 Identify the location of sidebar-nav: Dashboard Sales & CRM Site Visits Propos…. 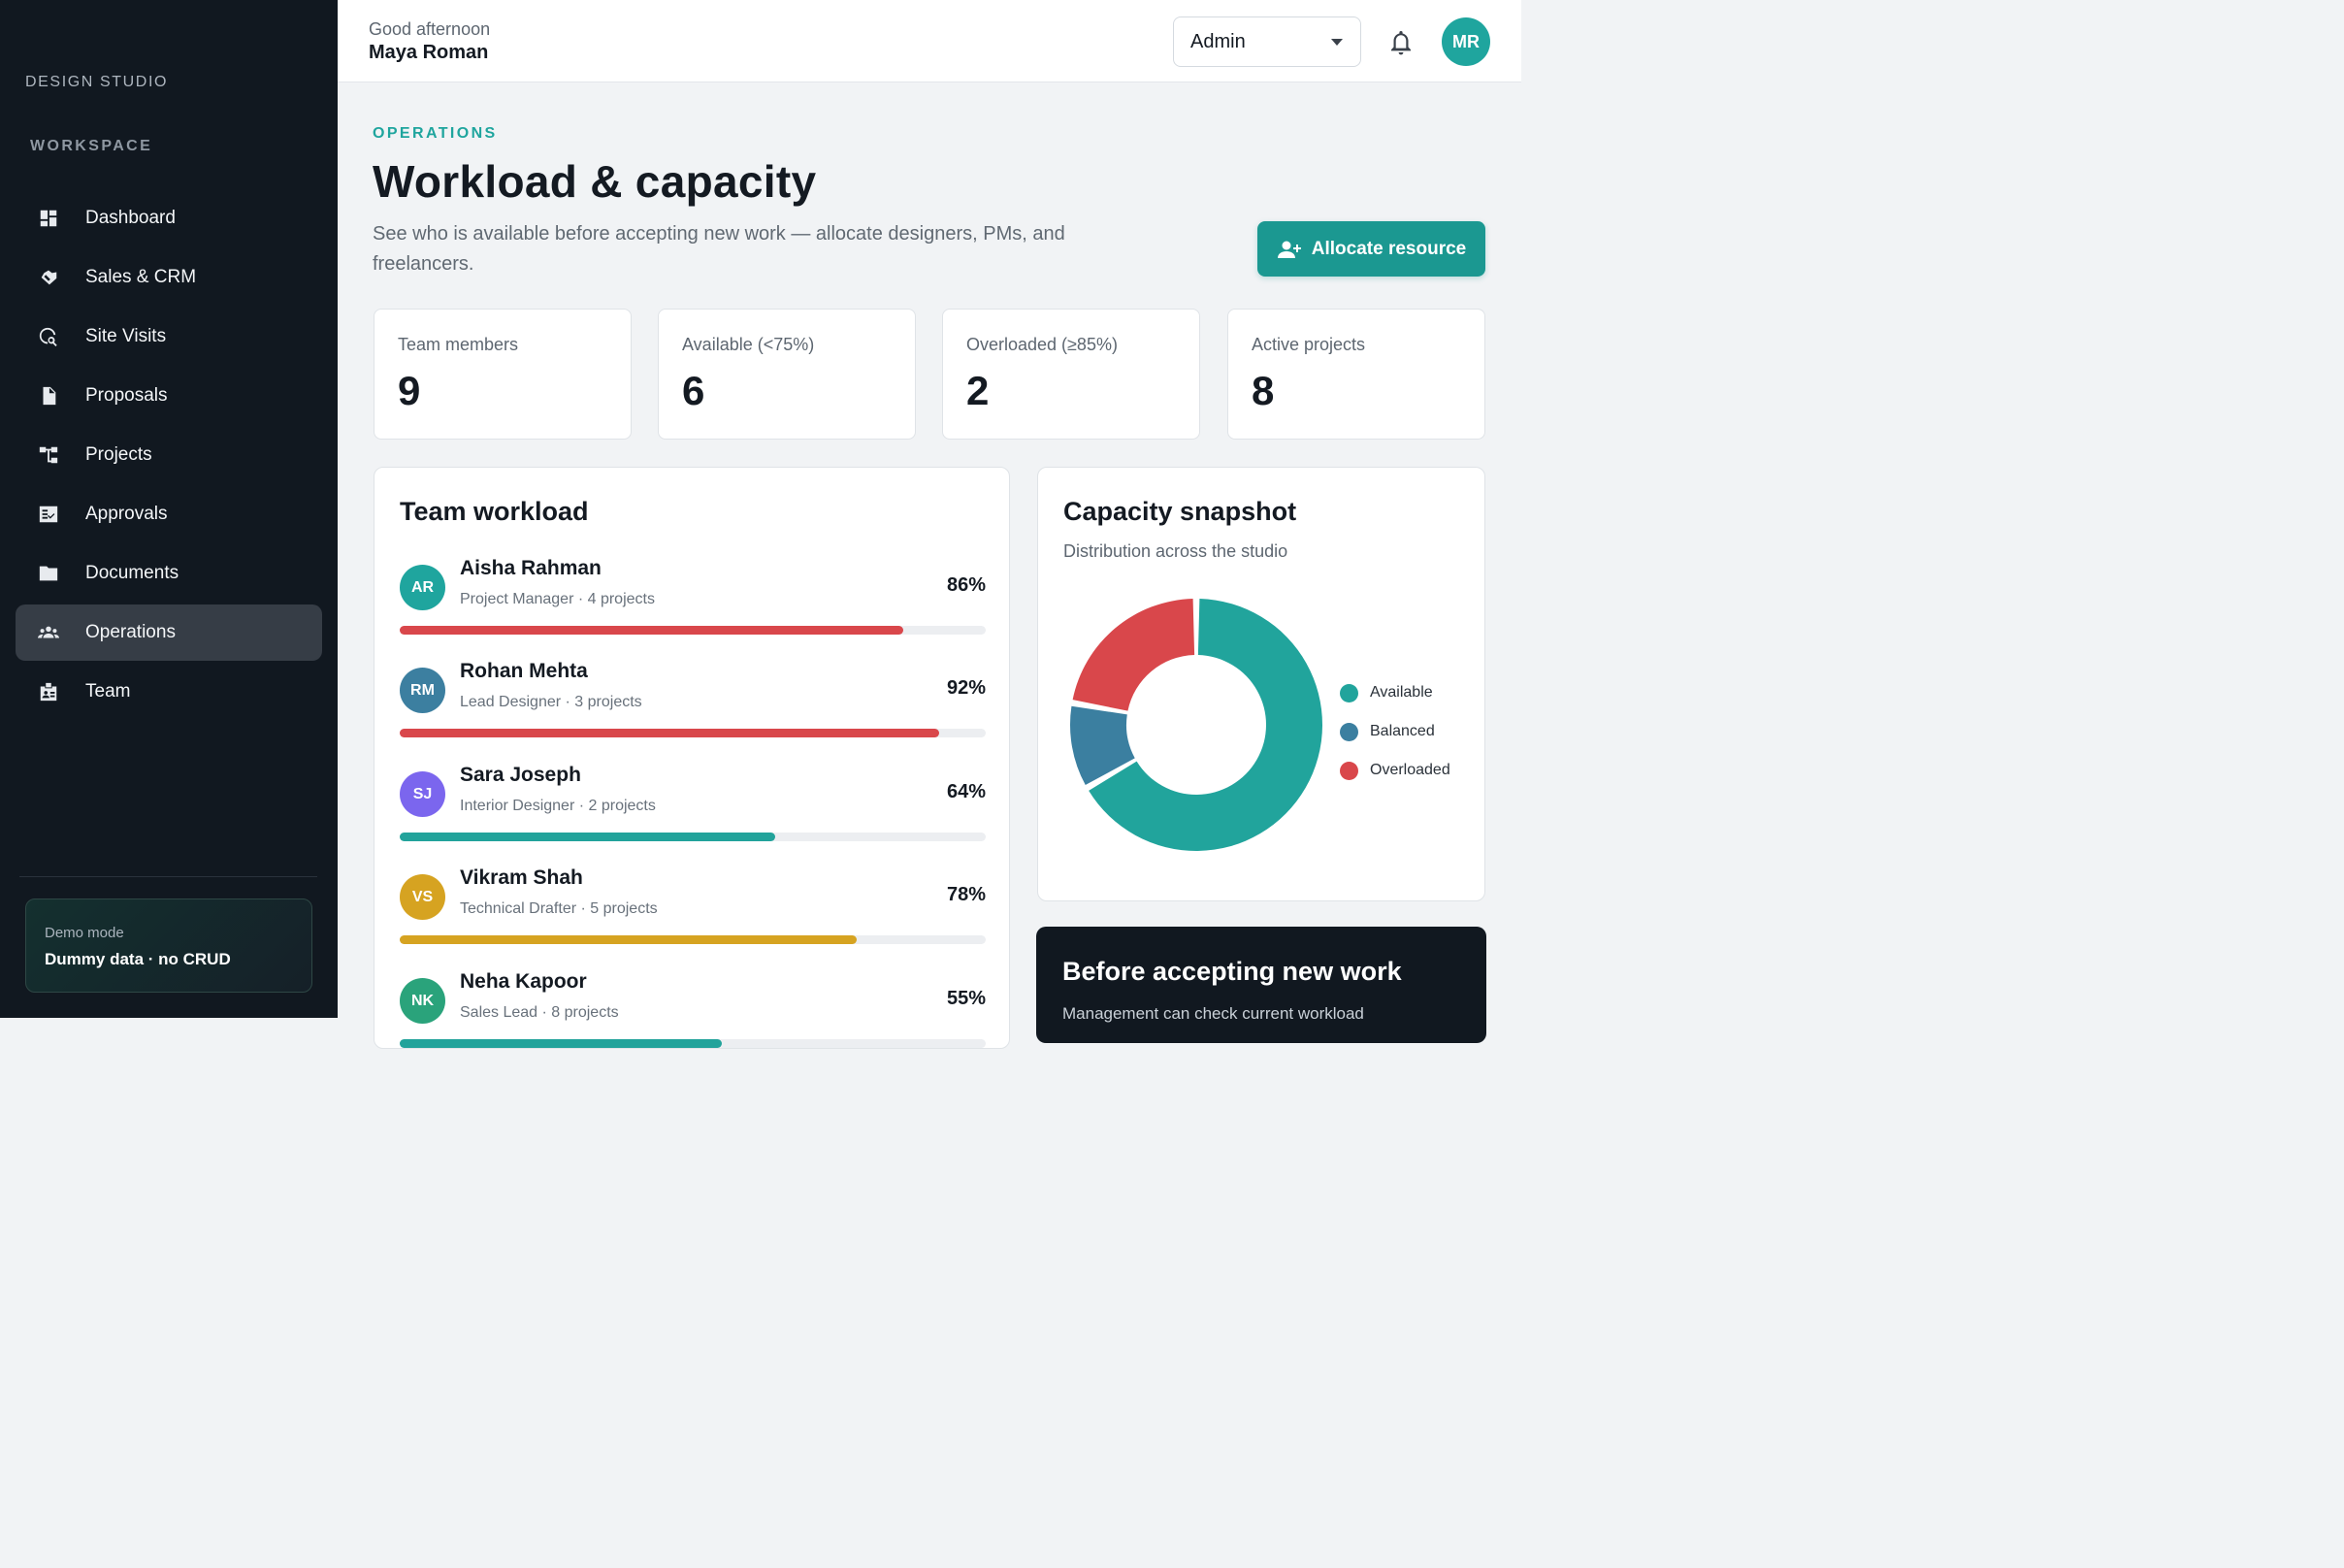
(169, 456).